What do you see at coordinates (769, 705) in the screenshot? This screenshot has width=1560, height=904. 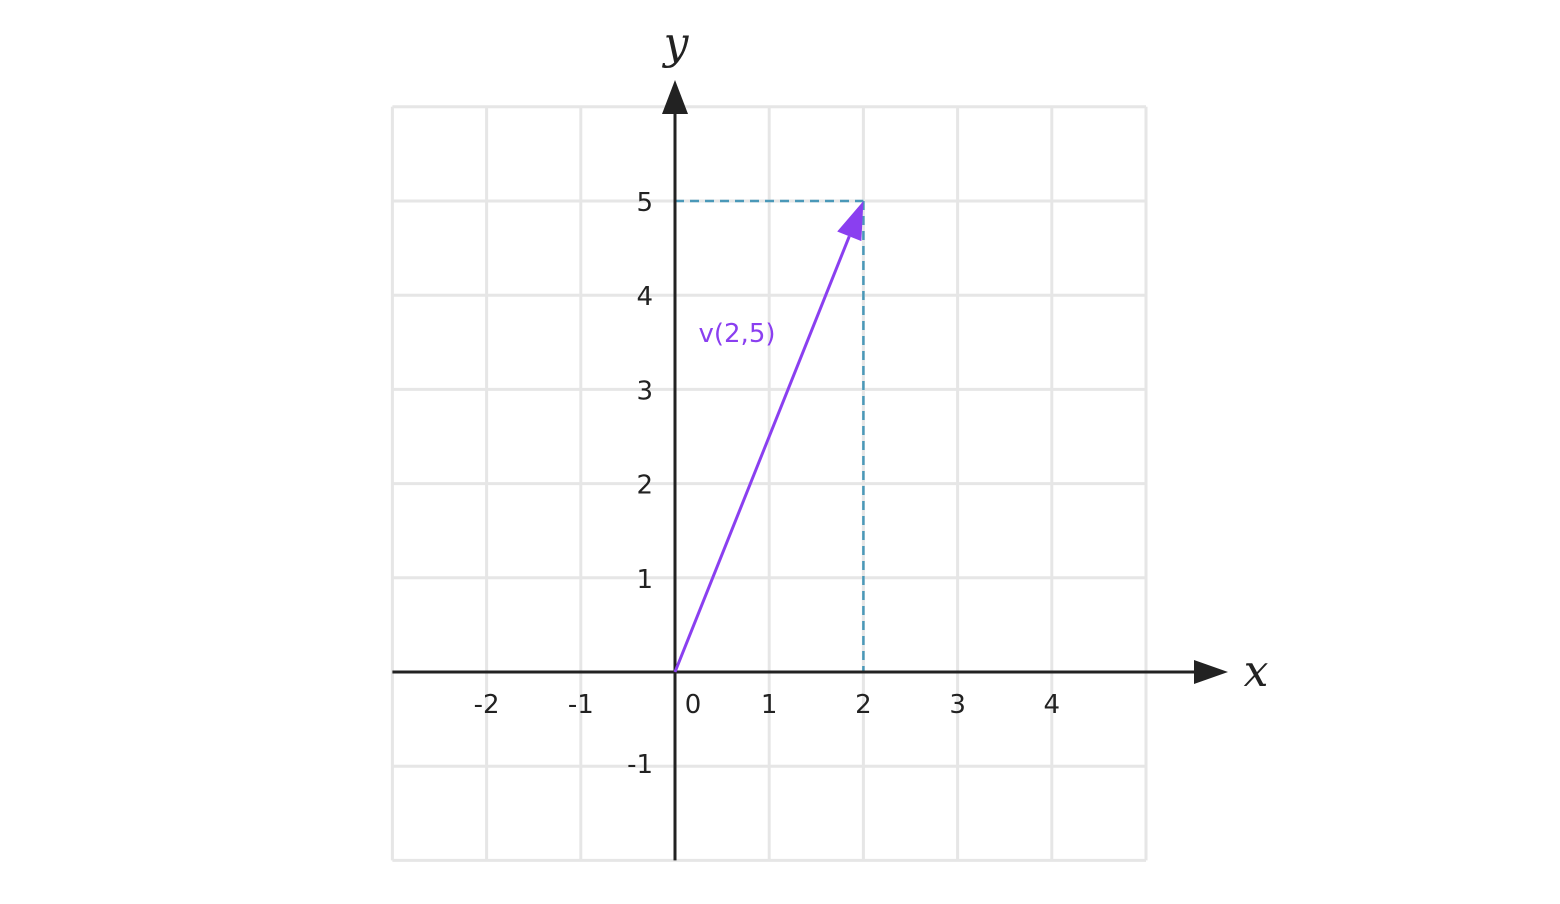 I see `x-tick-label: 1` at bounding box center [769, 705].